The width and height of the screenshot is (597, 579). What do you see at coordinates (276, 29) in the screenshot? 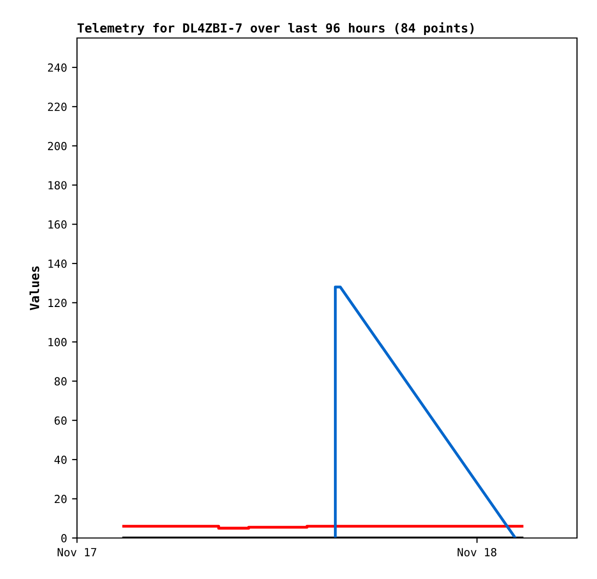
I see `chart-title: Telemetry for DL4ZBI-7 over last 96 hours (84 points)` at bounding box center [276, 29].